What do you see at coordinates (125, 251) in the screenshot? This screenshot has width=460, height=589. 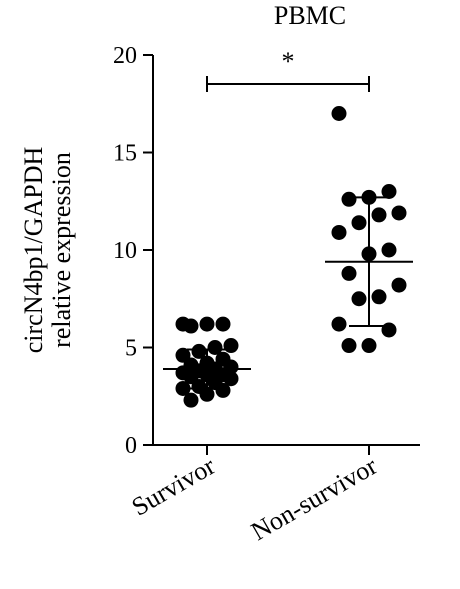 I see `y-tick-label: 10` at bounding box center [125, 251].